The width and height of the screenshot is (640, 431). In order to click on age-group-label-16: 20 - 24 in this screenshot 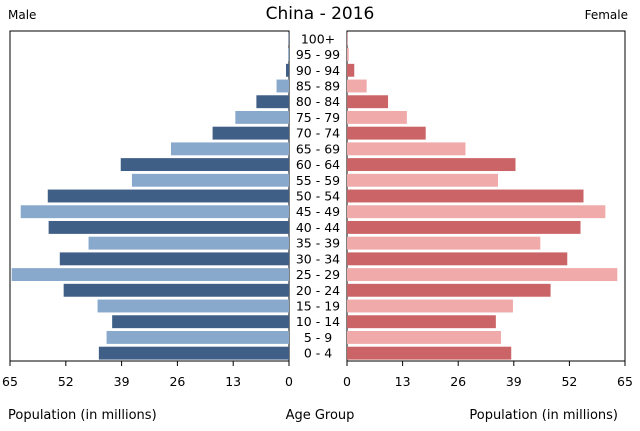, I will do `click(318, 290)`.